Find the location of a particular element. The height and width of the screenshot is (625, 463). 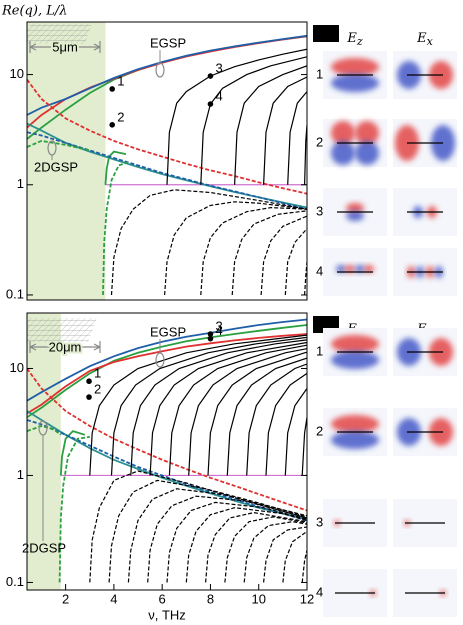

panel-label: (b) is located at coordinates (326, 323).